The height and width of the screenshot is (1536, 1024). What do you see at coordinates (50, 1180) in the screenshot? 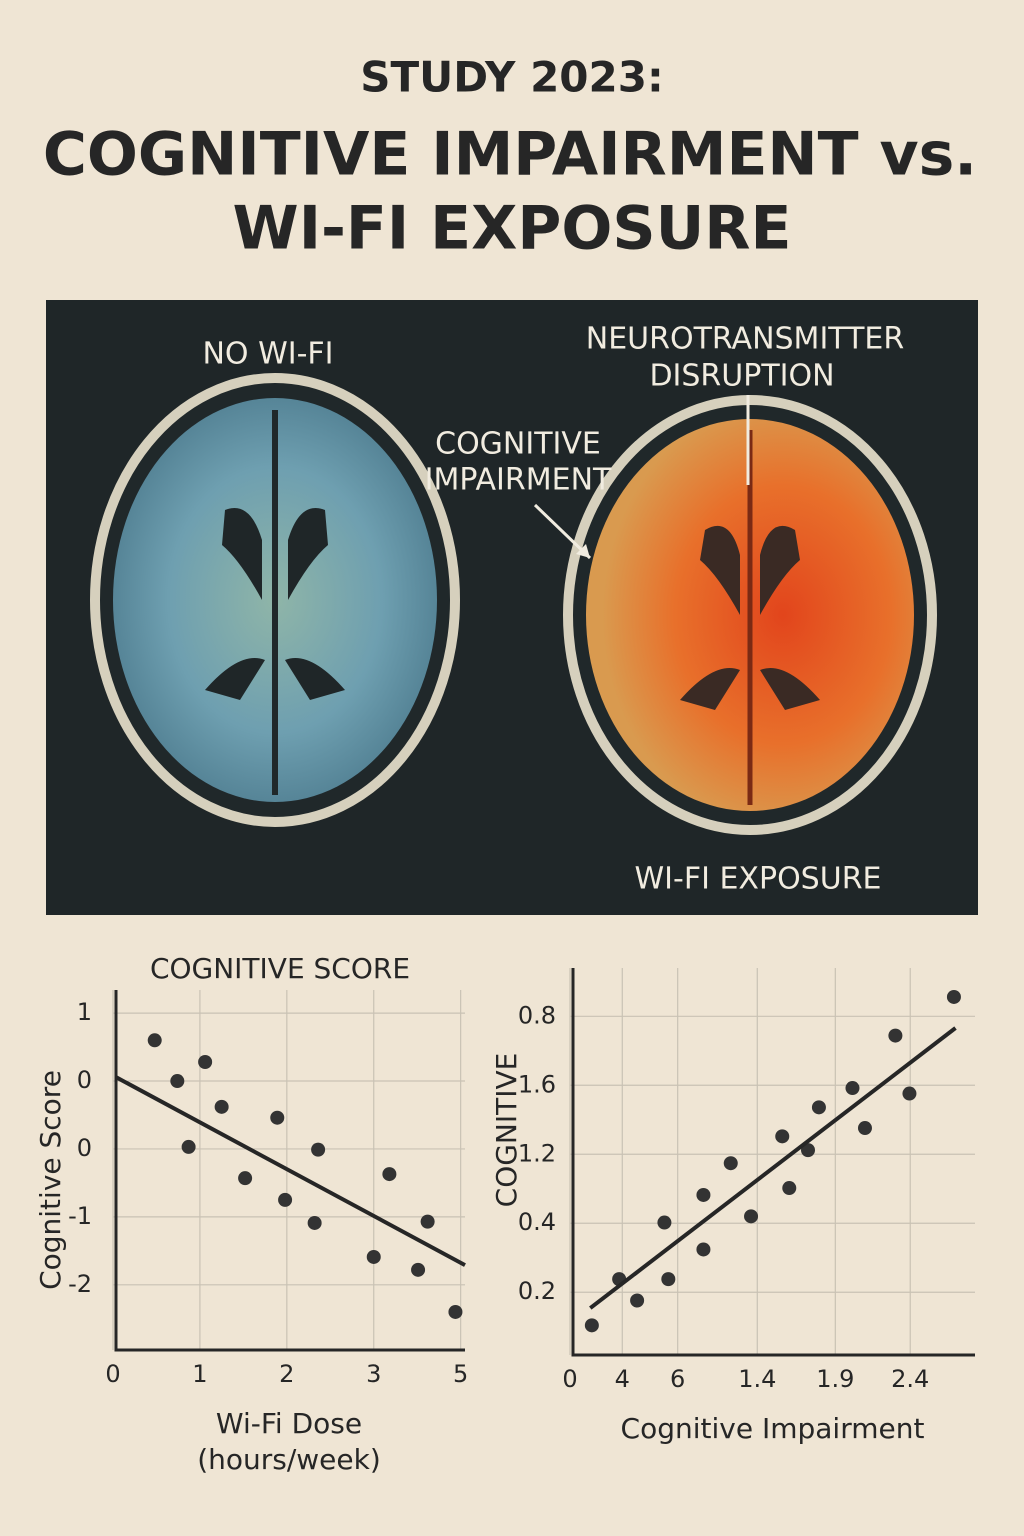
I see `y-axis-label: Cognitive Score` at bounding box center [50, 1180].